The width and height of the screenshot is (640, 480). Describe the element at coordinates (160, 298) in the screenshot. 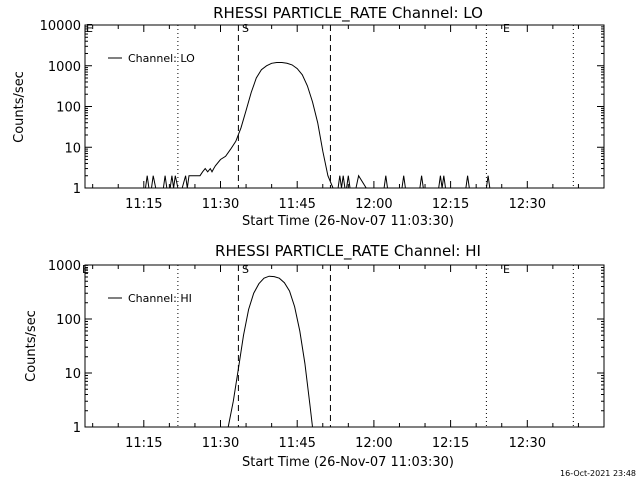

I see `legend-label-hi: Channel: HI` at that location.